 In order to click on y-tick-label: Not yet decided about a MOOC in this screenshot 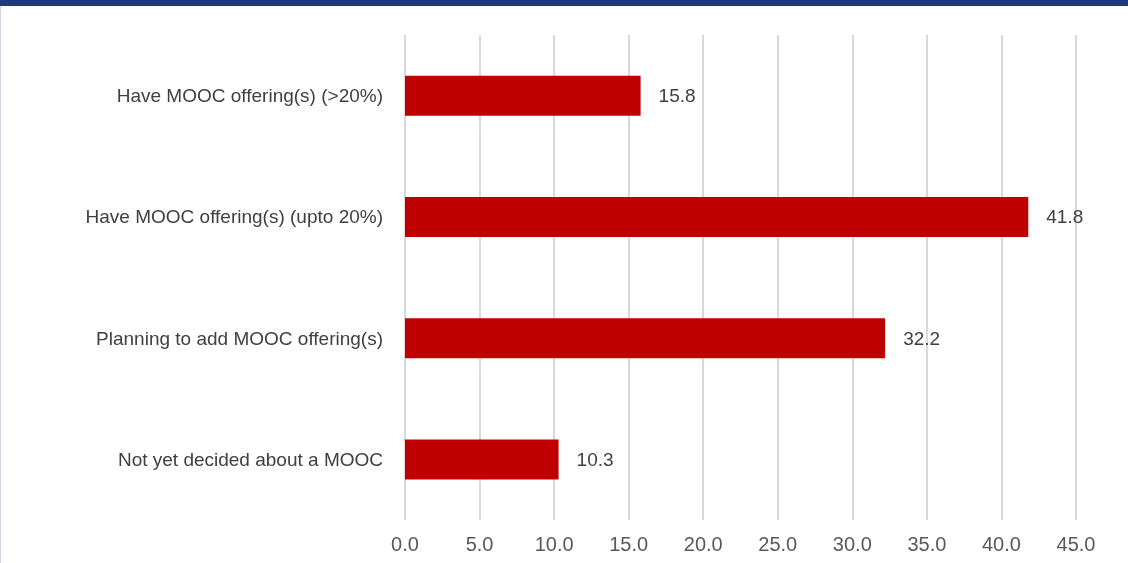, I will do `click(250, 459)`.